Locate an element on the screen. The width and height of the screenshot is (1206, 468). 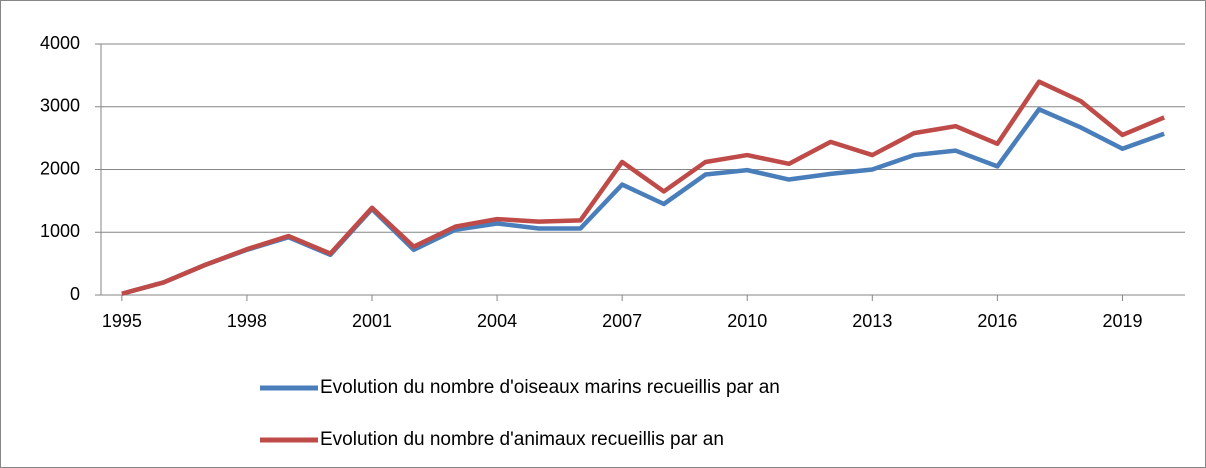
x-tick-label: 2013 is located at coordinates (872, 321).